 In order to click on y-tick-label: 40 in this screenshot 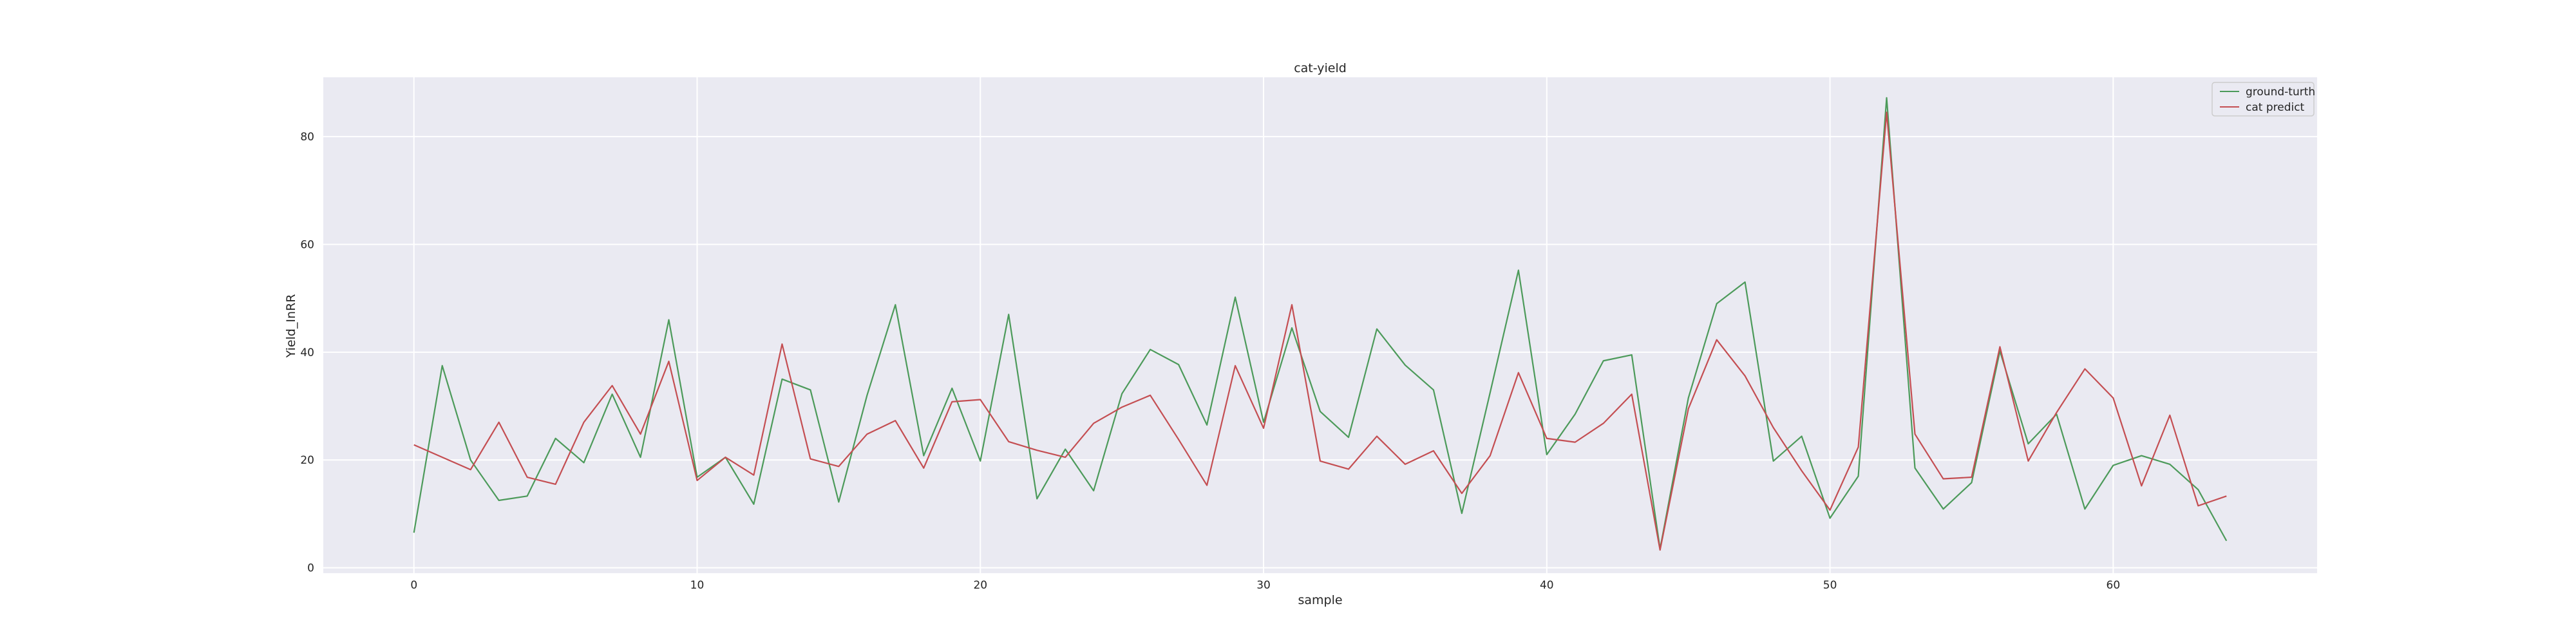, I will do `click(307, 352)`.